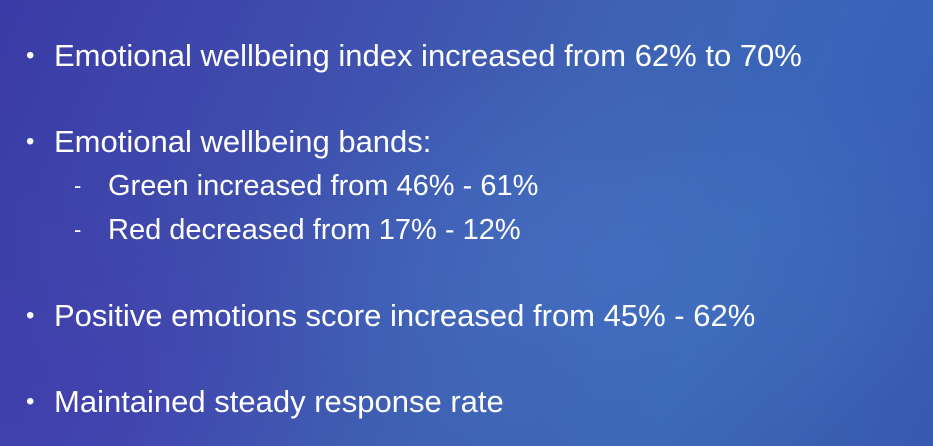 The height and width of the screenshot is (446, 933). I want to click on sub-bullet-text: Red decreased from 17% - 12%, so click(314, 230).